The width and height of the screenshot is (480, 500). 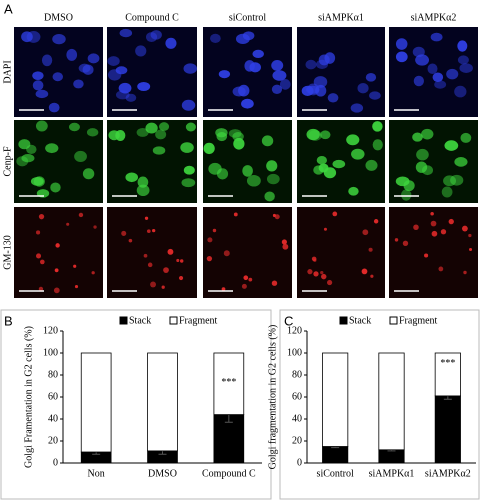 I want to click on panel-label: B, so click(x=8, y=320).